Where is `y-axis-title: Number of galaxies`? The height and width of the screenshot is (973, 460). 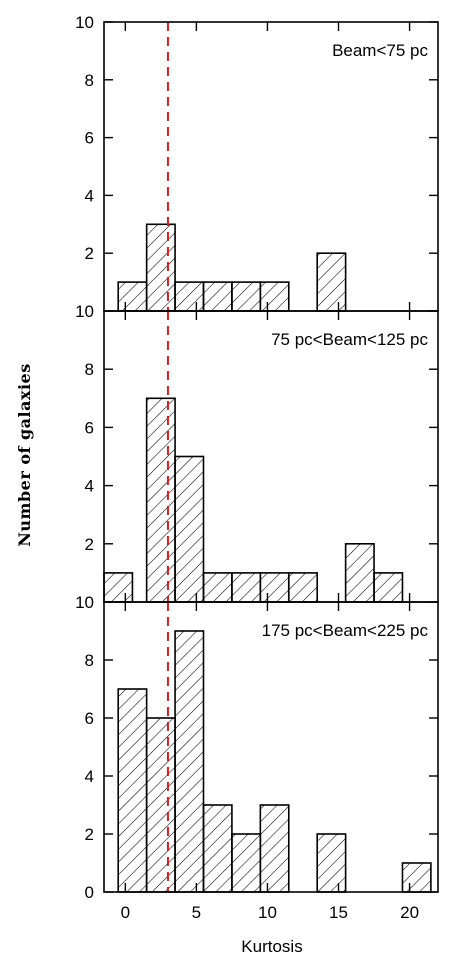
y-axis-title: Number of galaxies is located at coordinates (24, 454).